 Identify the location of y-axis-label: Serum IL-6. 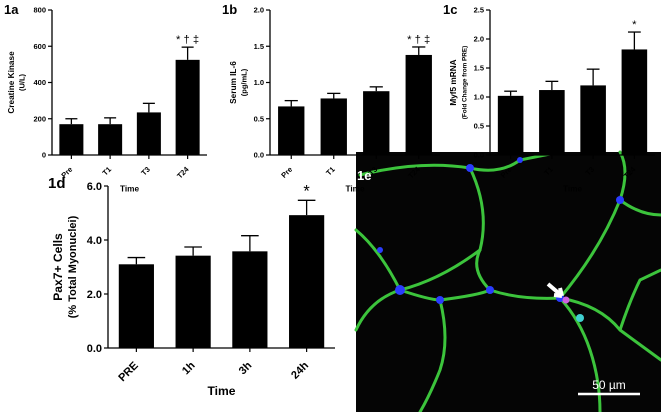
(233, 82).